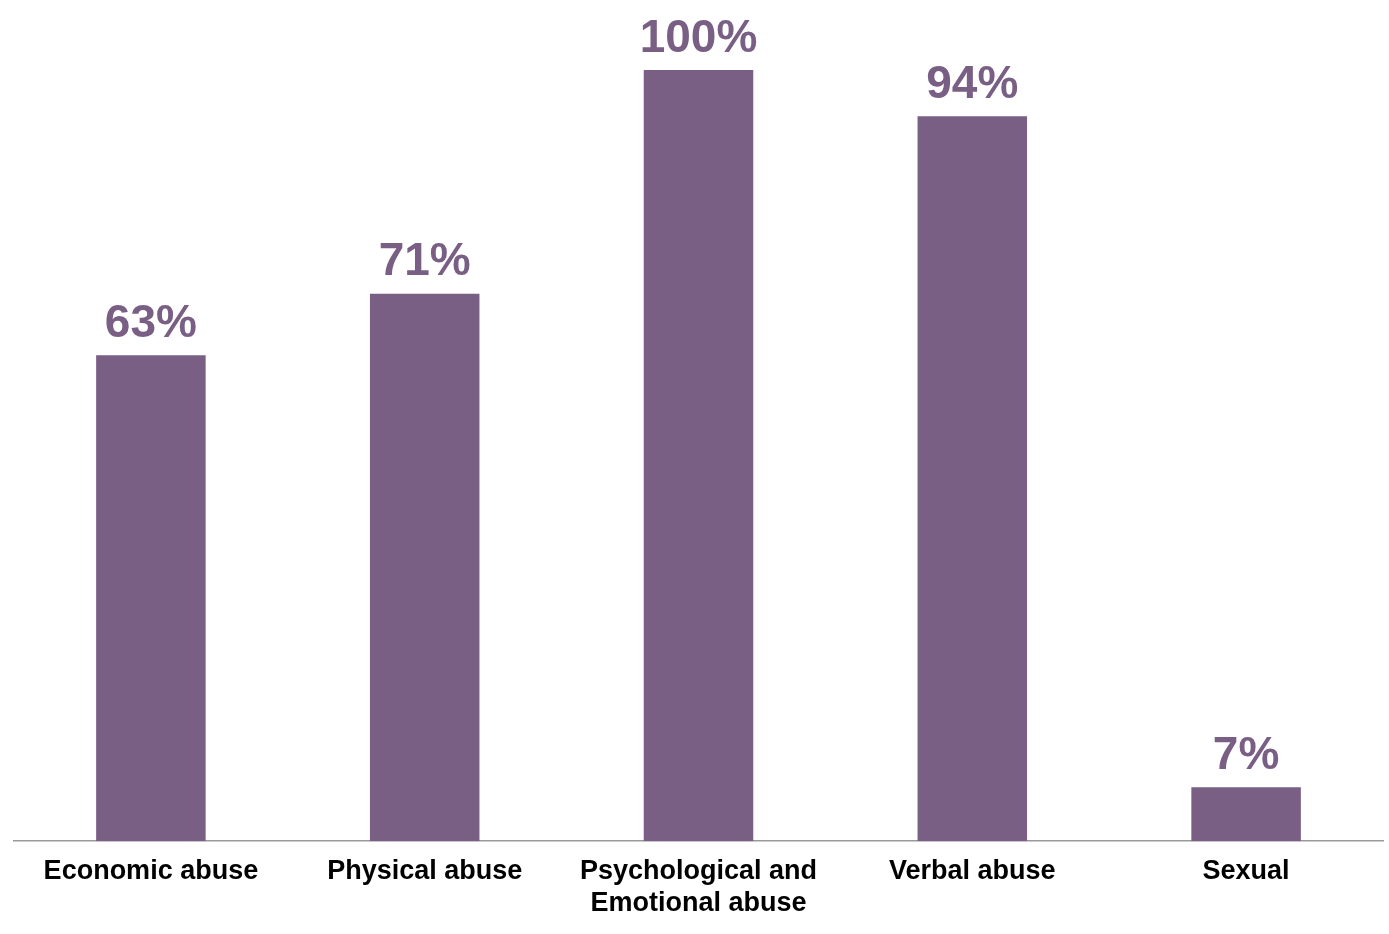 The height and width of the screenshot is (934, 1389). What do you see at coordinates (1246, 752) in the screenshot?
I see `data-label: 7%` at bounding box center [1246, 752].